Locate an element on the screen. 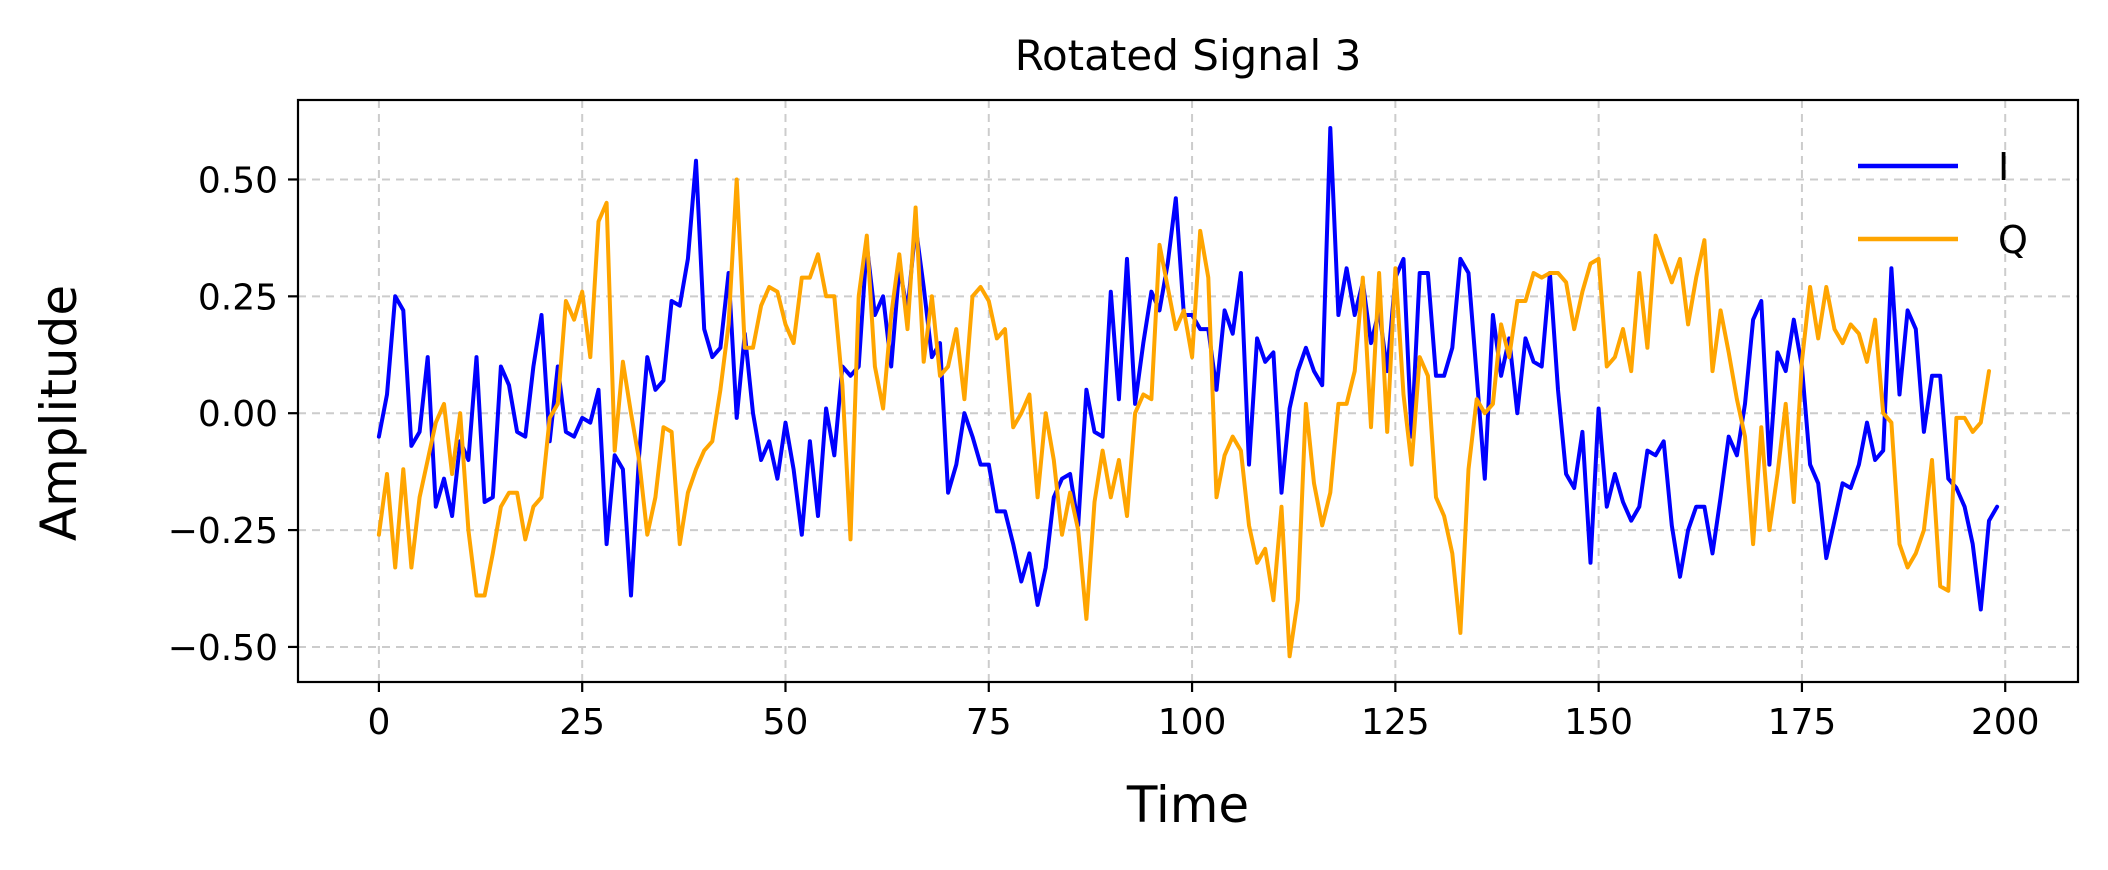 Image resolution: width=2108 pixels, height=870 pixels. x-tick-label: 175 is located at coordinates (1802, 722).